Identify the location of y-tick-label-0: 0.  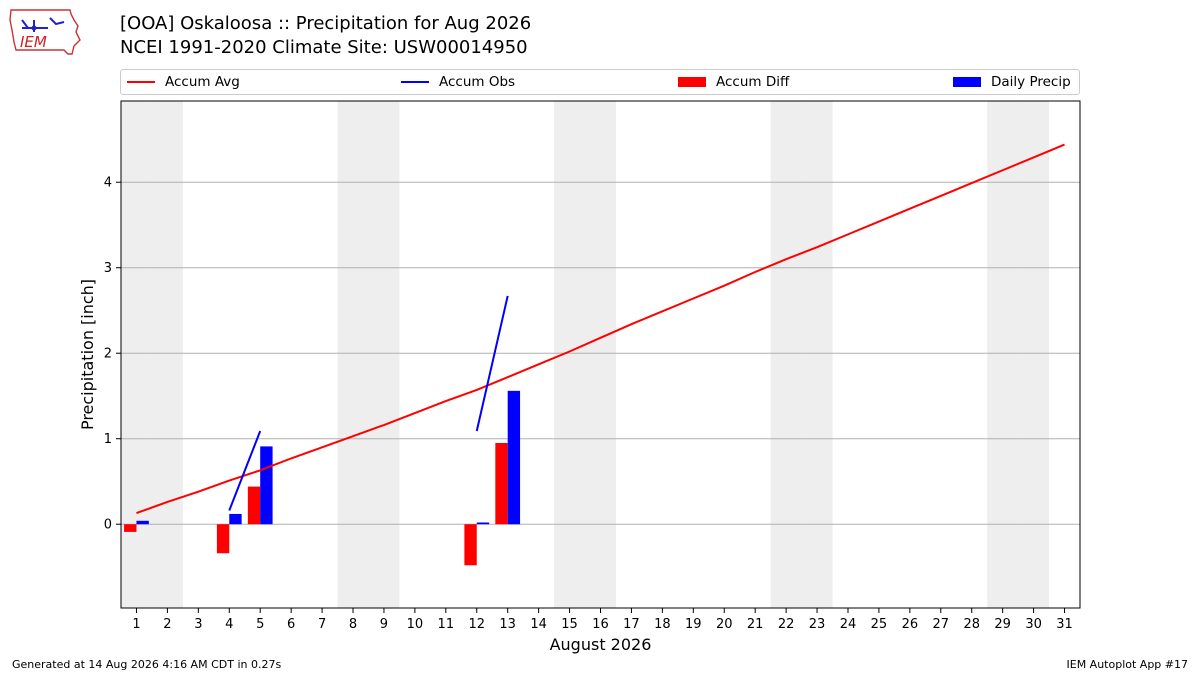
(108, 525).